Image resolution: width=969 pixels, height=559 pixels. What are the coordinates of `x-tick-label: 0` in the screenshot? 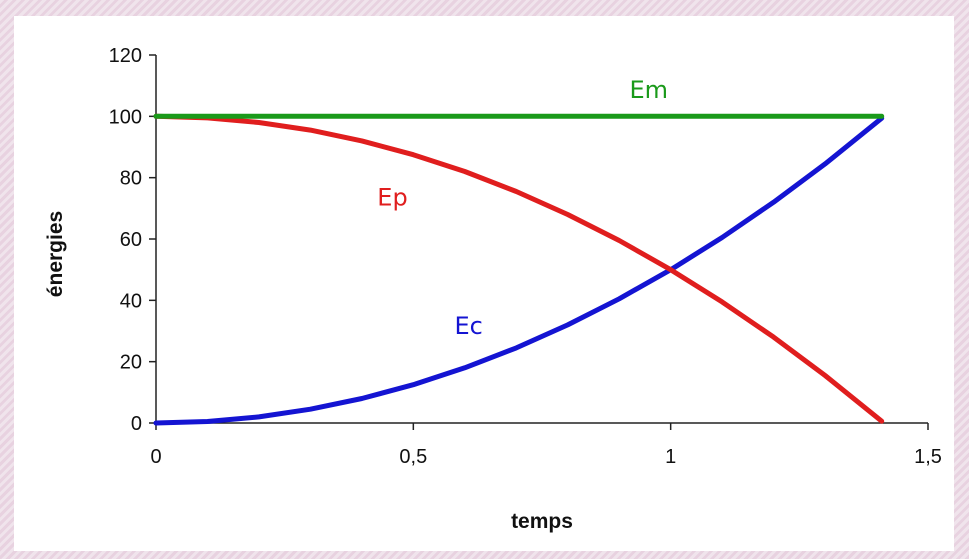 It's located at (155, 457).